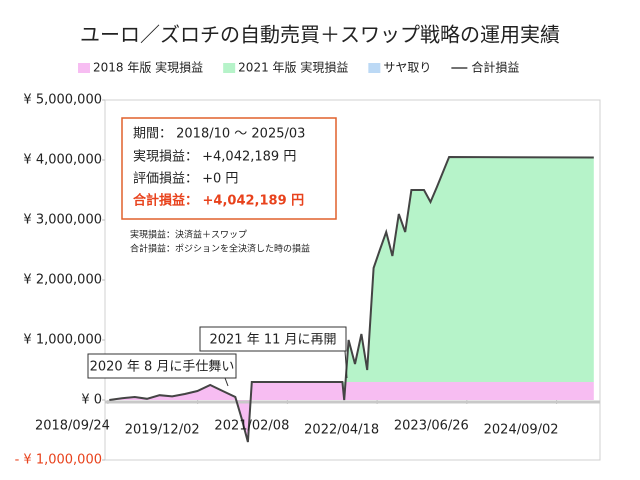 The width and height of the screenshot is (640, 480). Describe the element at coordinates (185, 179) in the screenshot. I see `summary-line: 評価損益： +0 円` at that location.